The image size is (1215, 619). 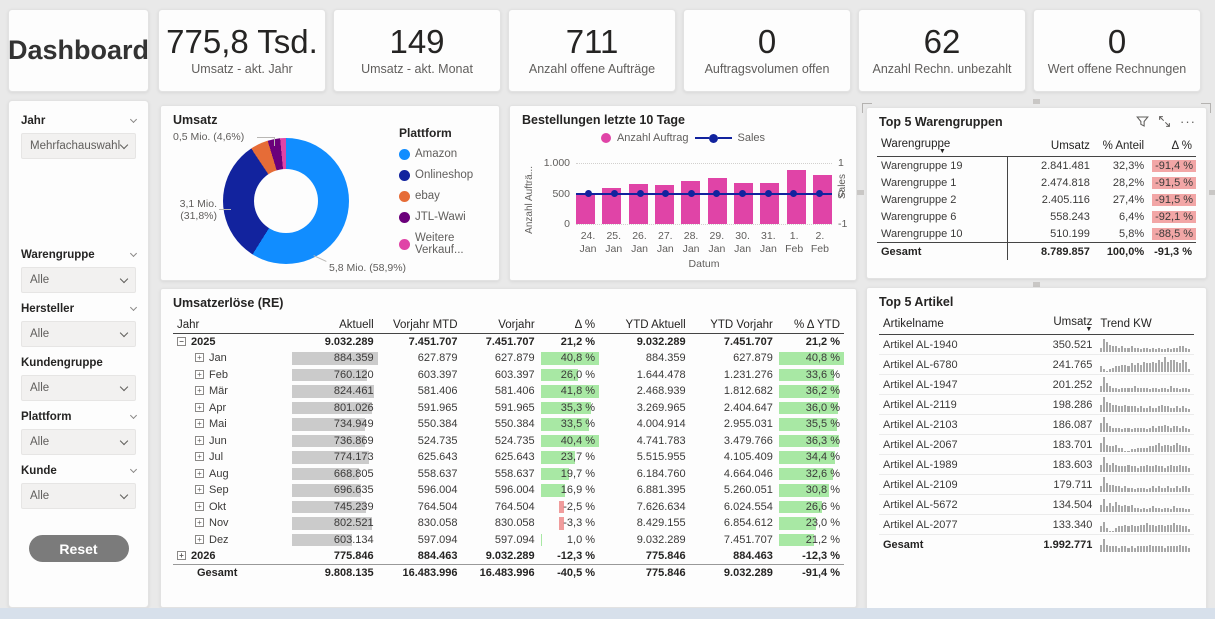 What do you see at coordinates (1036, 216) in the screenshot?
I see `table-row: Warengruppe 6 558.243 6,4% -92,1 %` at bounding box center [1036, 216].